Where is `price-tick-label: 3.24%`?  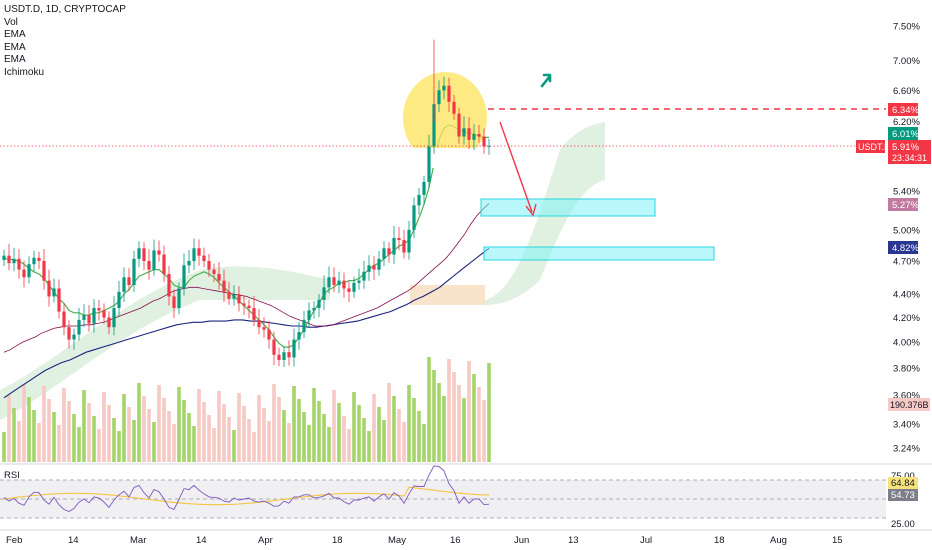 price-tick-label: 3.24% is located at coordinates (906, 449).